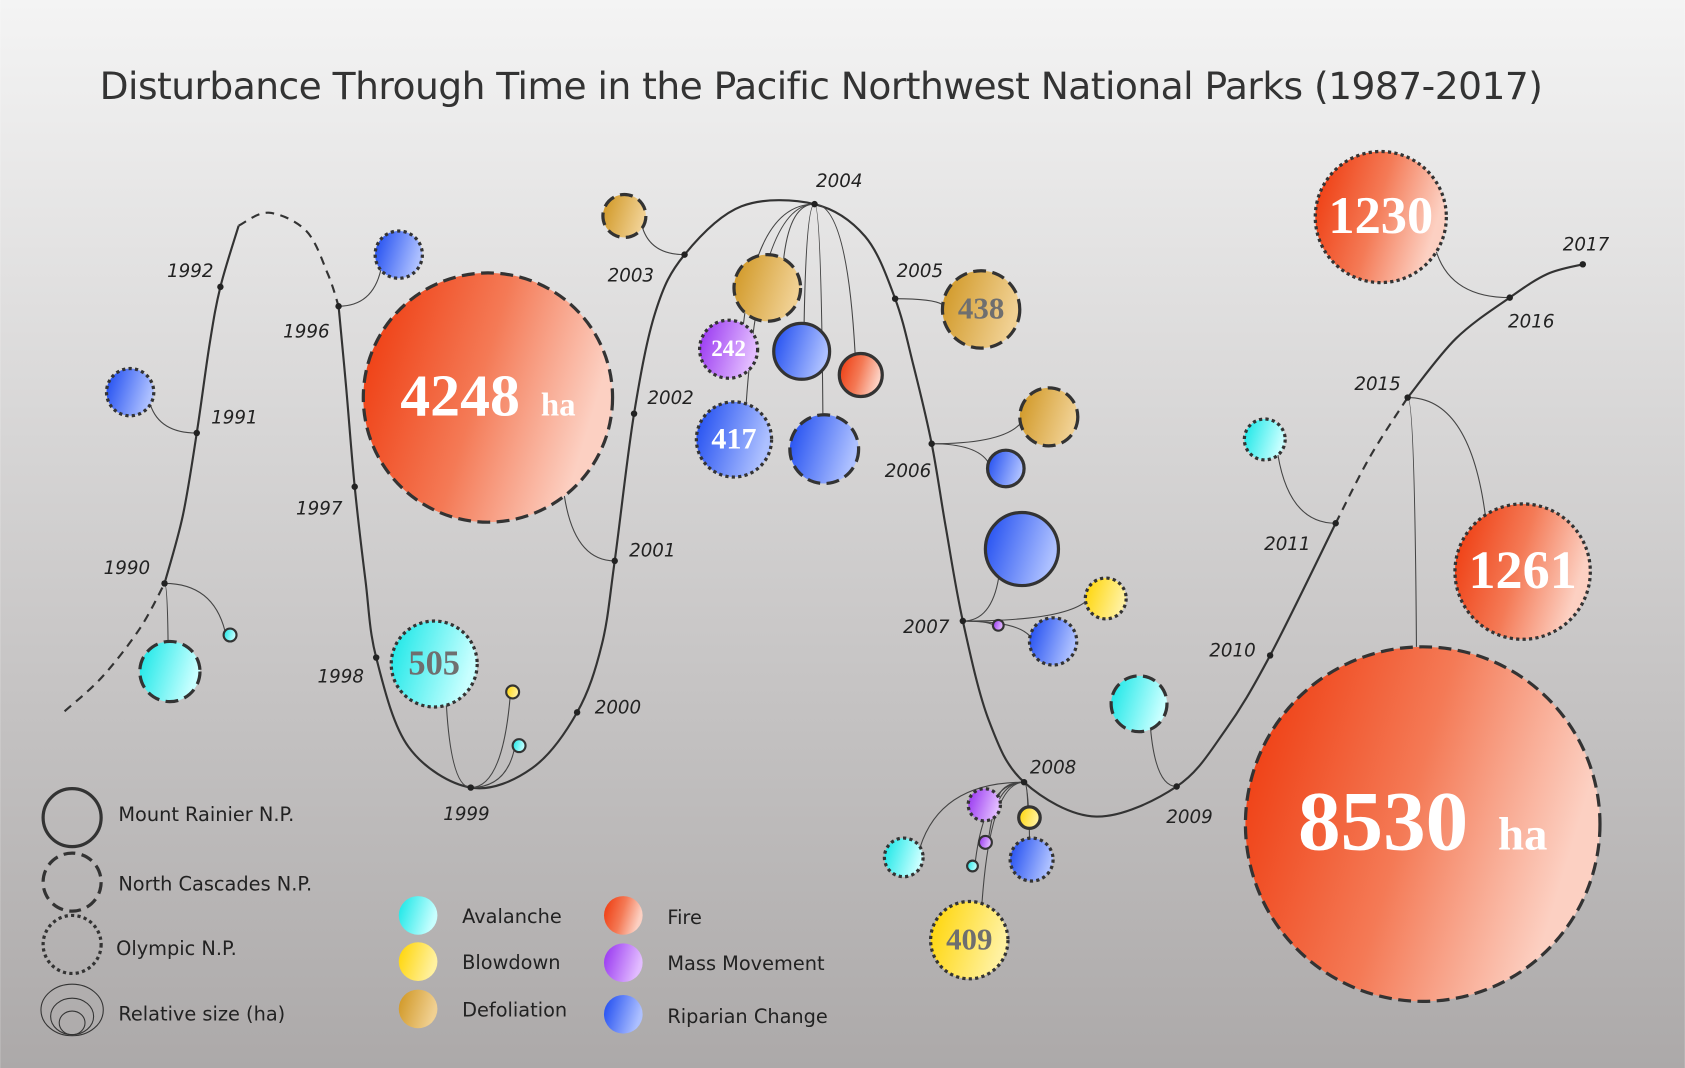 This screenshot has width=1685, height=1068. Describe the element at coordinates (341, 676) in the screenshot. I see `year-label: 1998` at that location.